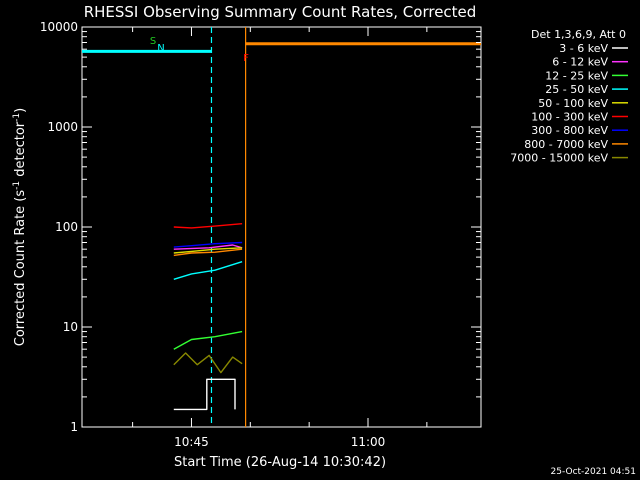 The height and width of the screenshot is (480, 640). I want to click on y-tick-label: 1000, so click(62, 127).